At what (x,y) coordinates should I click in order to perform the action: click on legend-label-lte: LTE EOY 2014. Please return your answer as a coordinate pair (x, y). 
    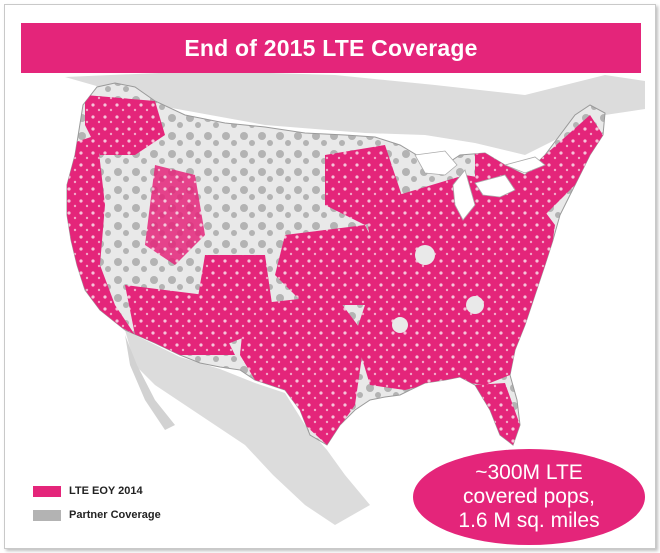
    Looking at the image, I should click on (106, 491).